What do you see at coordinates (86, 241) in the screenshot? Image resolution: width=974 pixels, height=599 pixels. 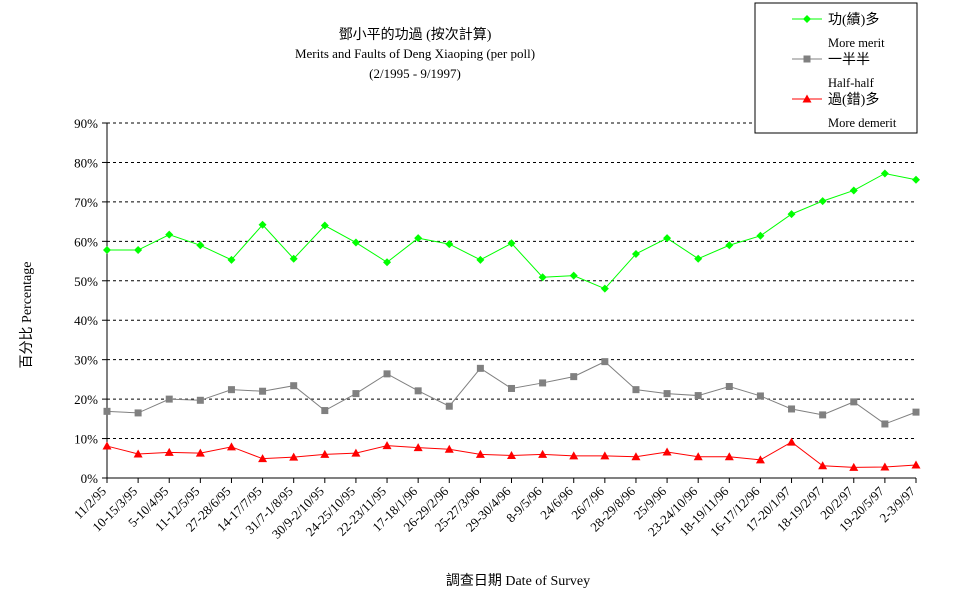 I see `y-tick-label: 60%` at bounding box center [86, 241].